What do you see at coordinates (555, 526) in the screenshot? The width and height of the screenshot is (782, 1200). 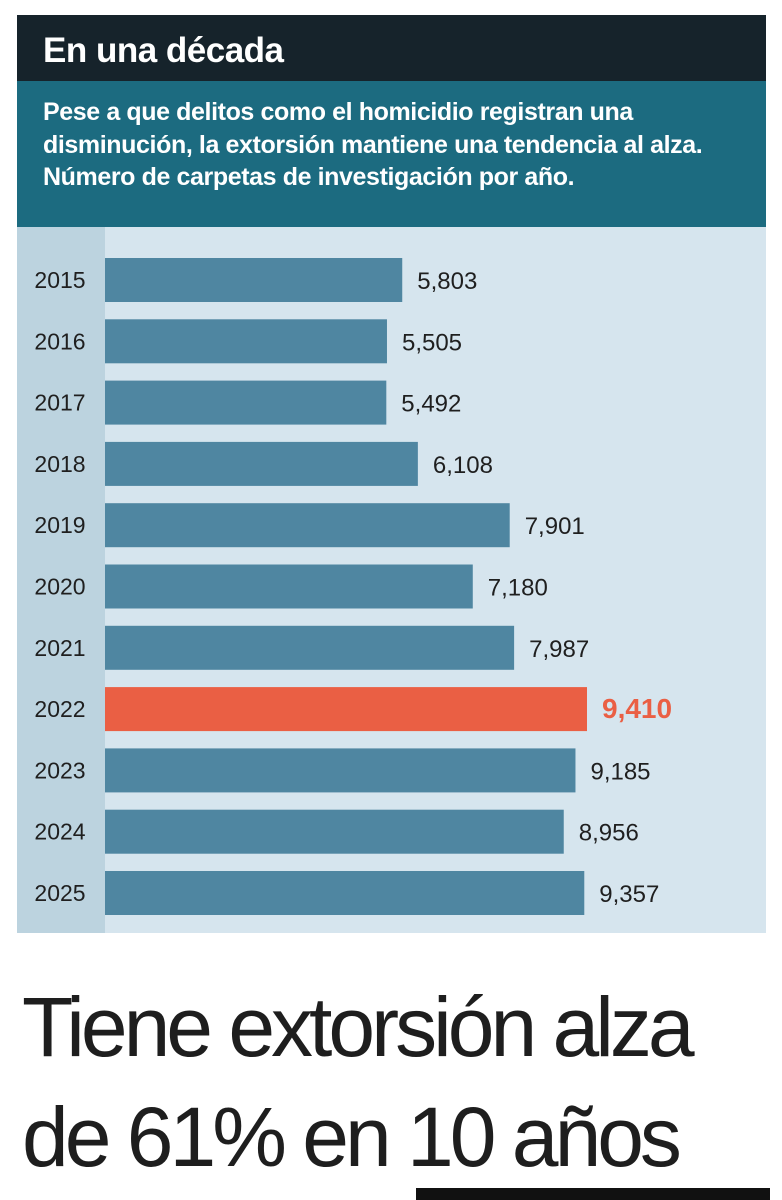 I see `value-label-2019: 7,901` at bounding box center [555, 526].